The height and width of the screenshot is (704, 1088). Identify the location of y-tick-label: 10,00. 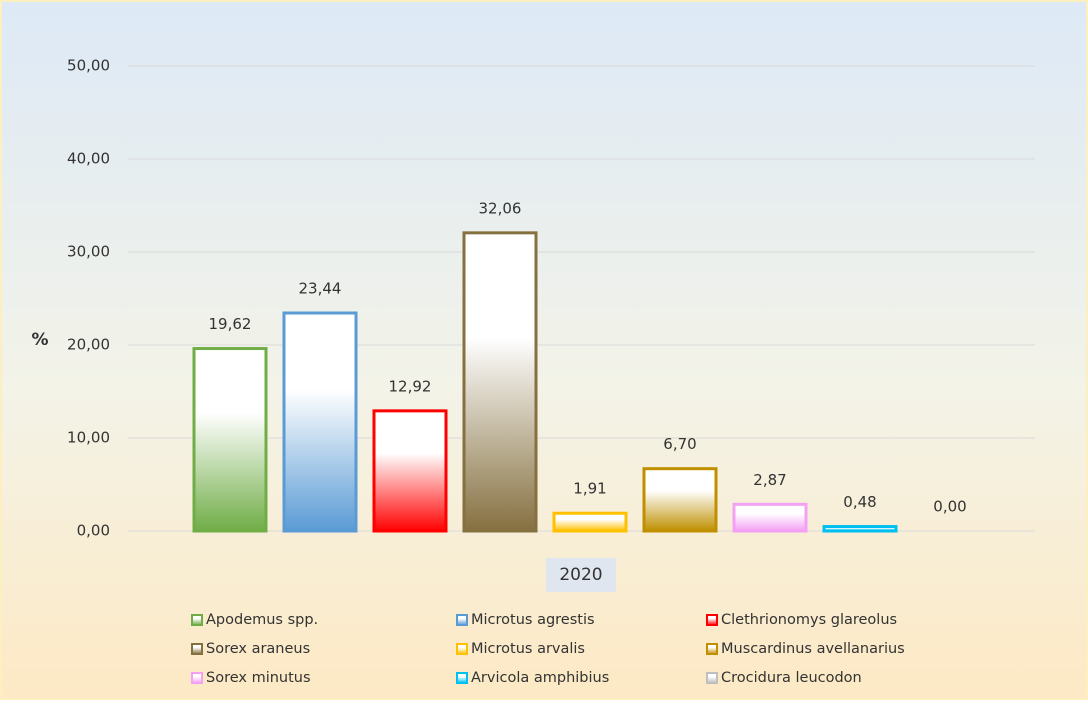
(88, 438).